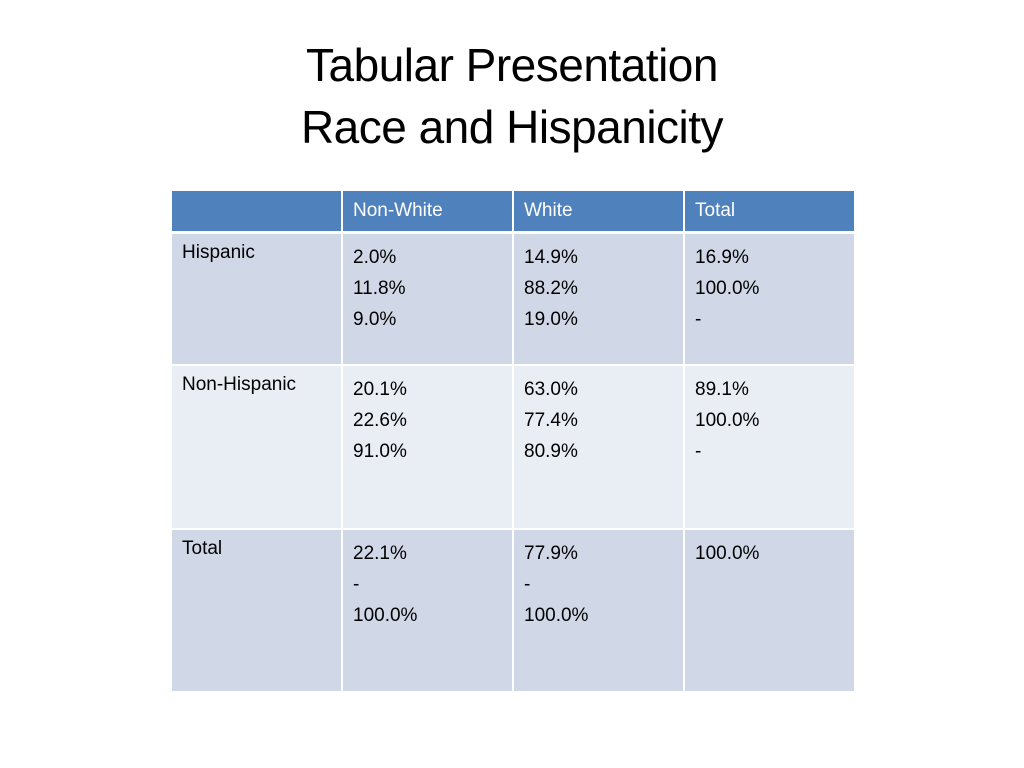  I want to click on cell-value: 14.9%, so click(551, 257).